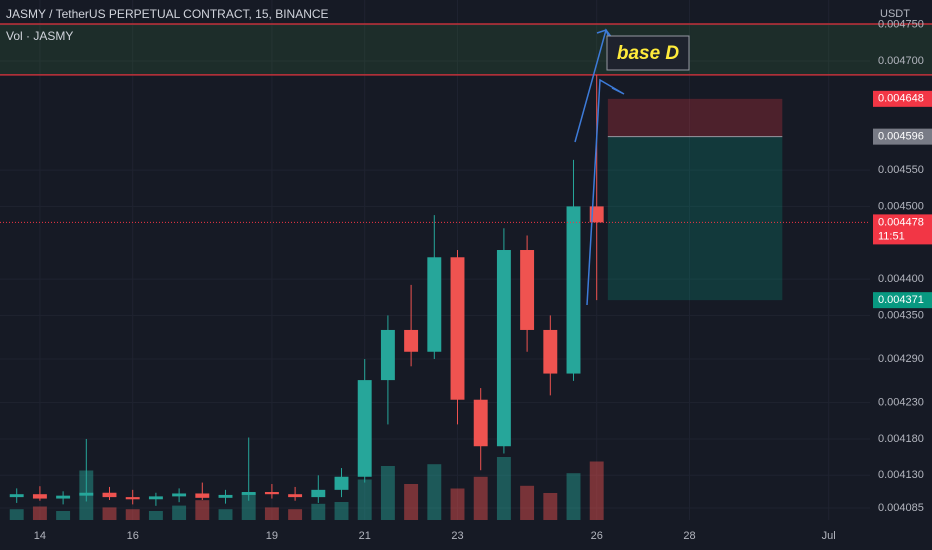 This screenshot has width=932, height=550. I want to click on y-tick-label: 0.004180, so click(901, 439).